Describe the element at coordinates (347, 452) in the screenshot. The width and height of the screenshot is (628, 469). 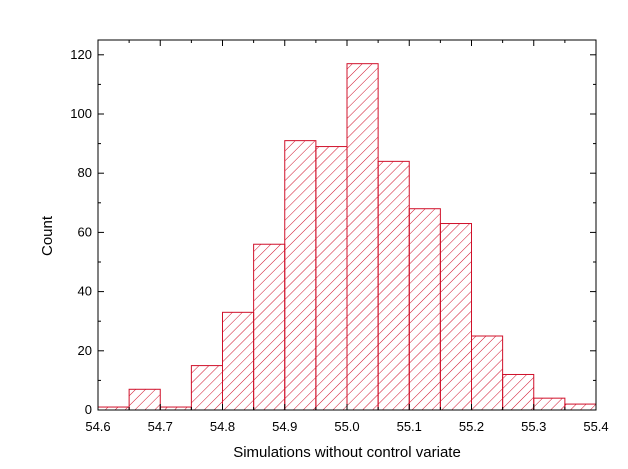
I see `x-axis-title: Simulations without control variate` at that location.